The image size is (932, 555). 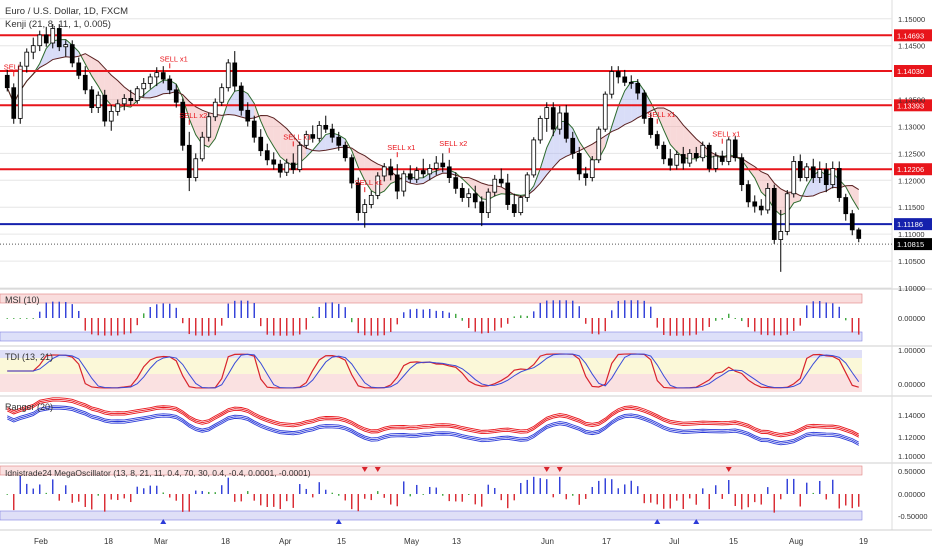 I want to click on ranger-band, so click(x=433, y=416).